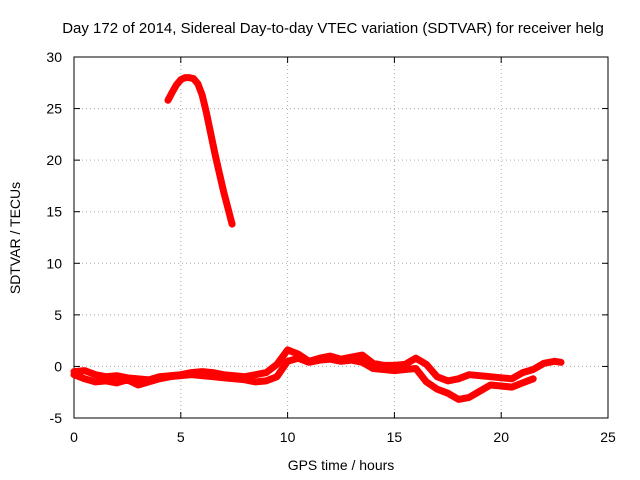  I want to click on y-tick-label: 30, so click(54, 57).